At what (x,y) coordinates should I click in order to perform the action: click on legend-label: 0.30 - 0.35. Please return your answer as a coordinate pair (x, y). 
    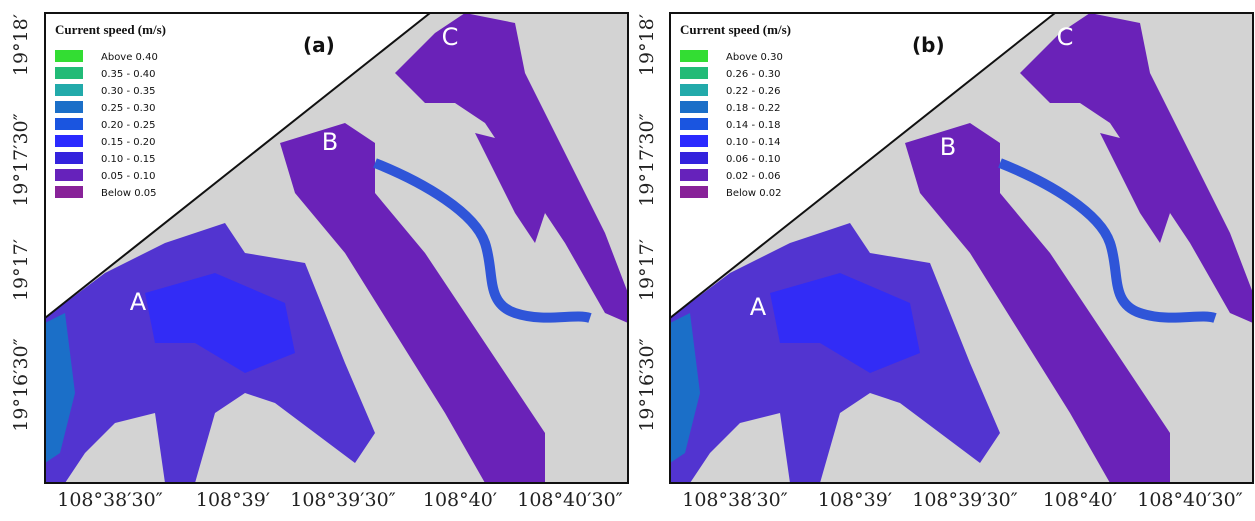
    Looking at the image, I should click on (128, 91).